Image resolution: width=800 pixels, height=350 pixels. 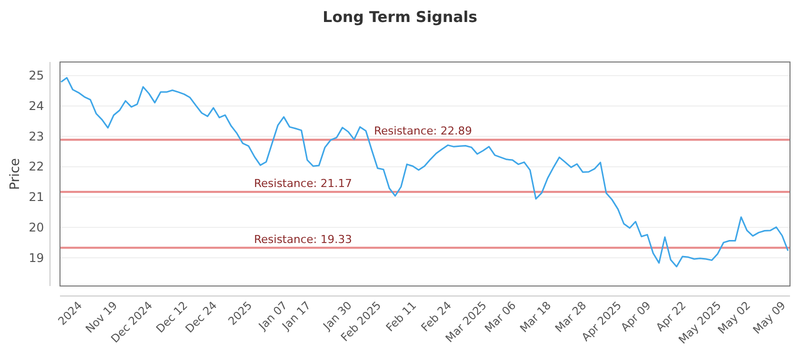 What do you see at coordinates (36, 106) in the screenshot?
I see `y-tick-label: 24` at bounding box center [36, 106].